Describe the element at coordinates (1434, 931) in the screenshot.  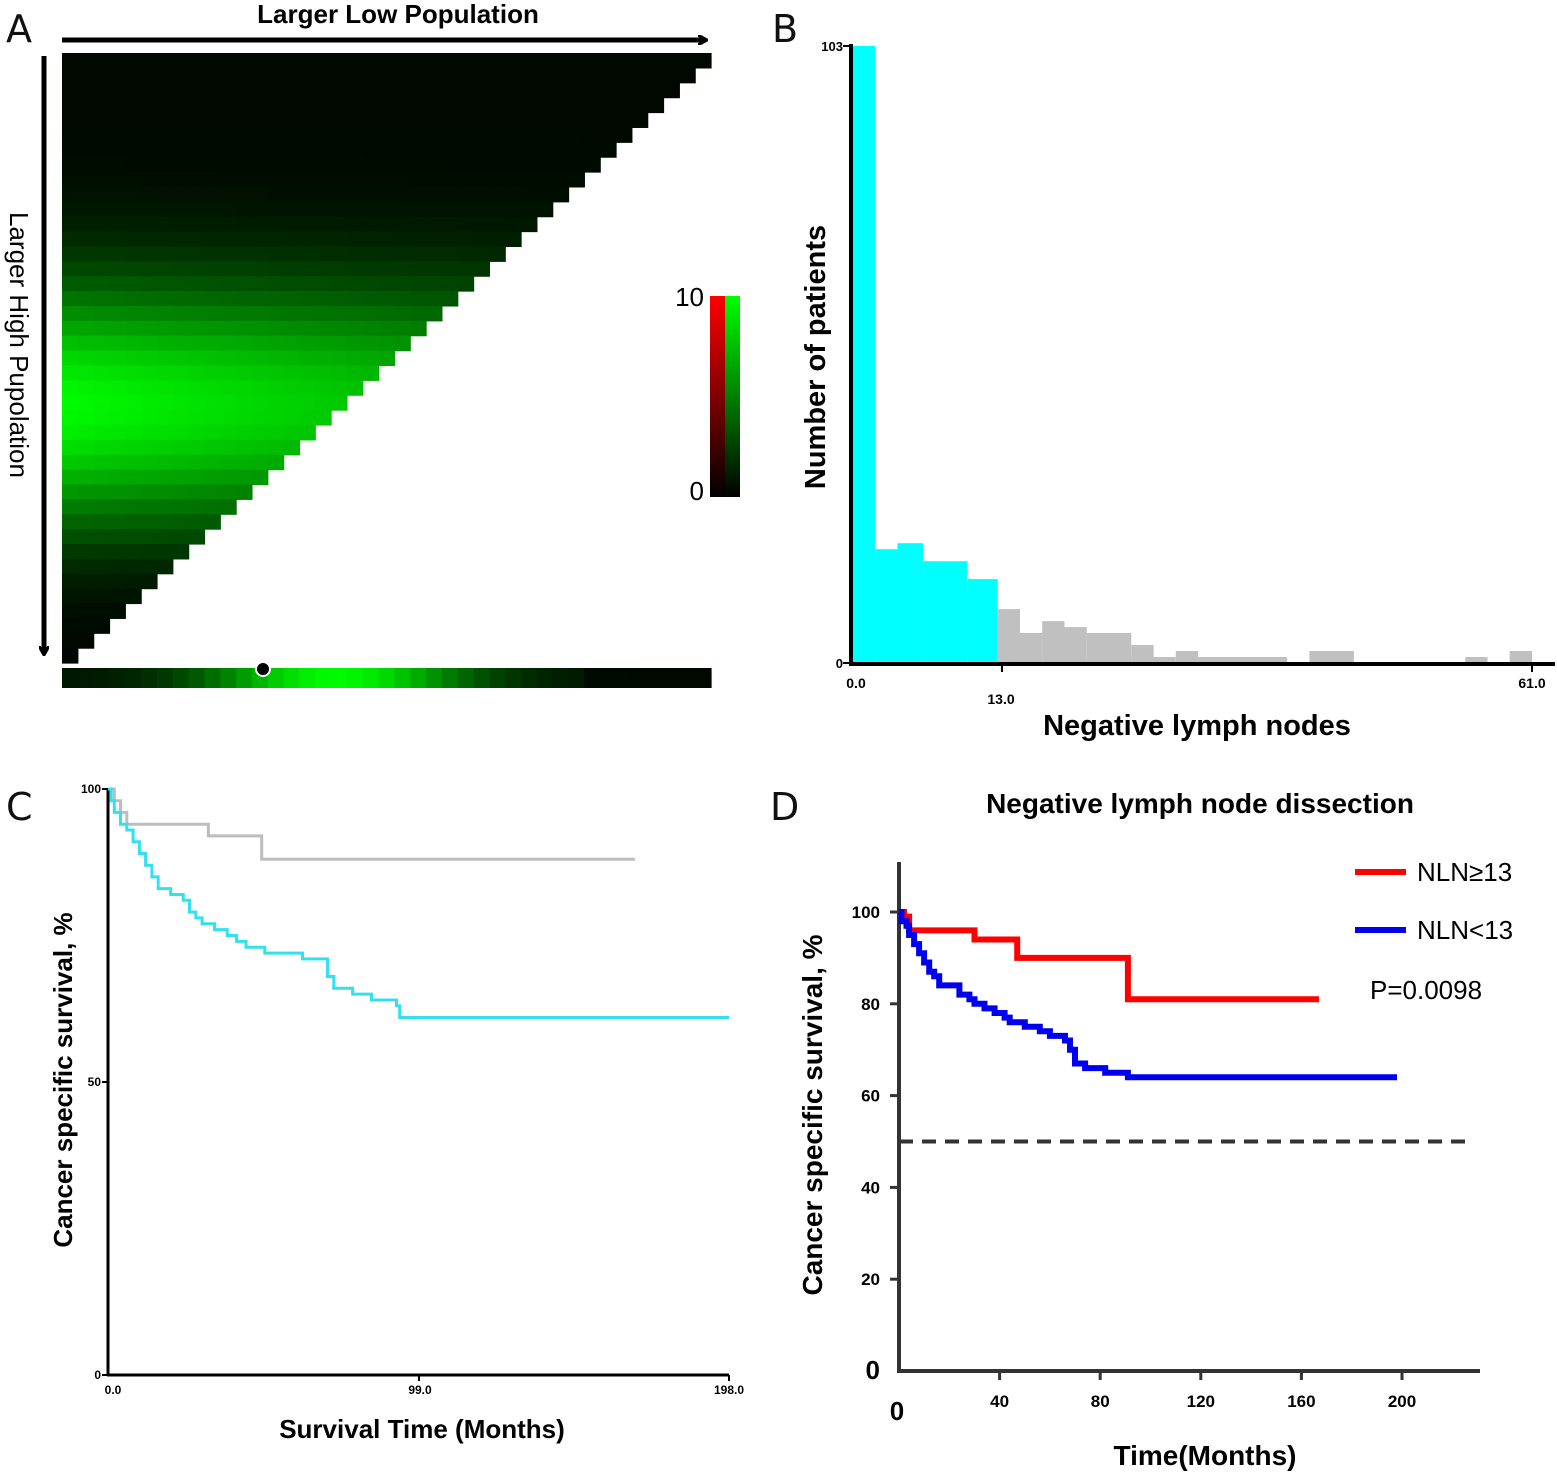
I see `d-legend: NLN≥13 NLN<13 P=0.0098` at that location.